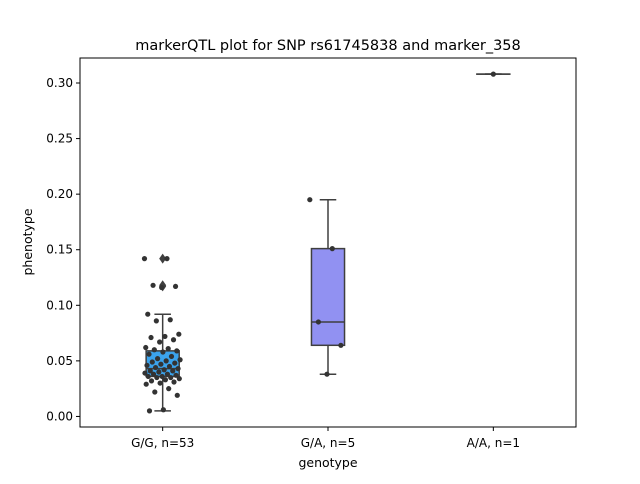 This screenshot has width=640, height=484. What do you see at coordinates (59, 194) in the screenshot?
I see `y-tick-label: 0.20` at bounding box center [59, 194].